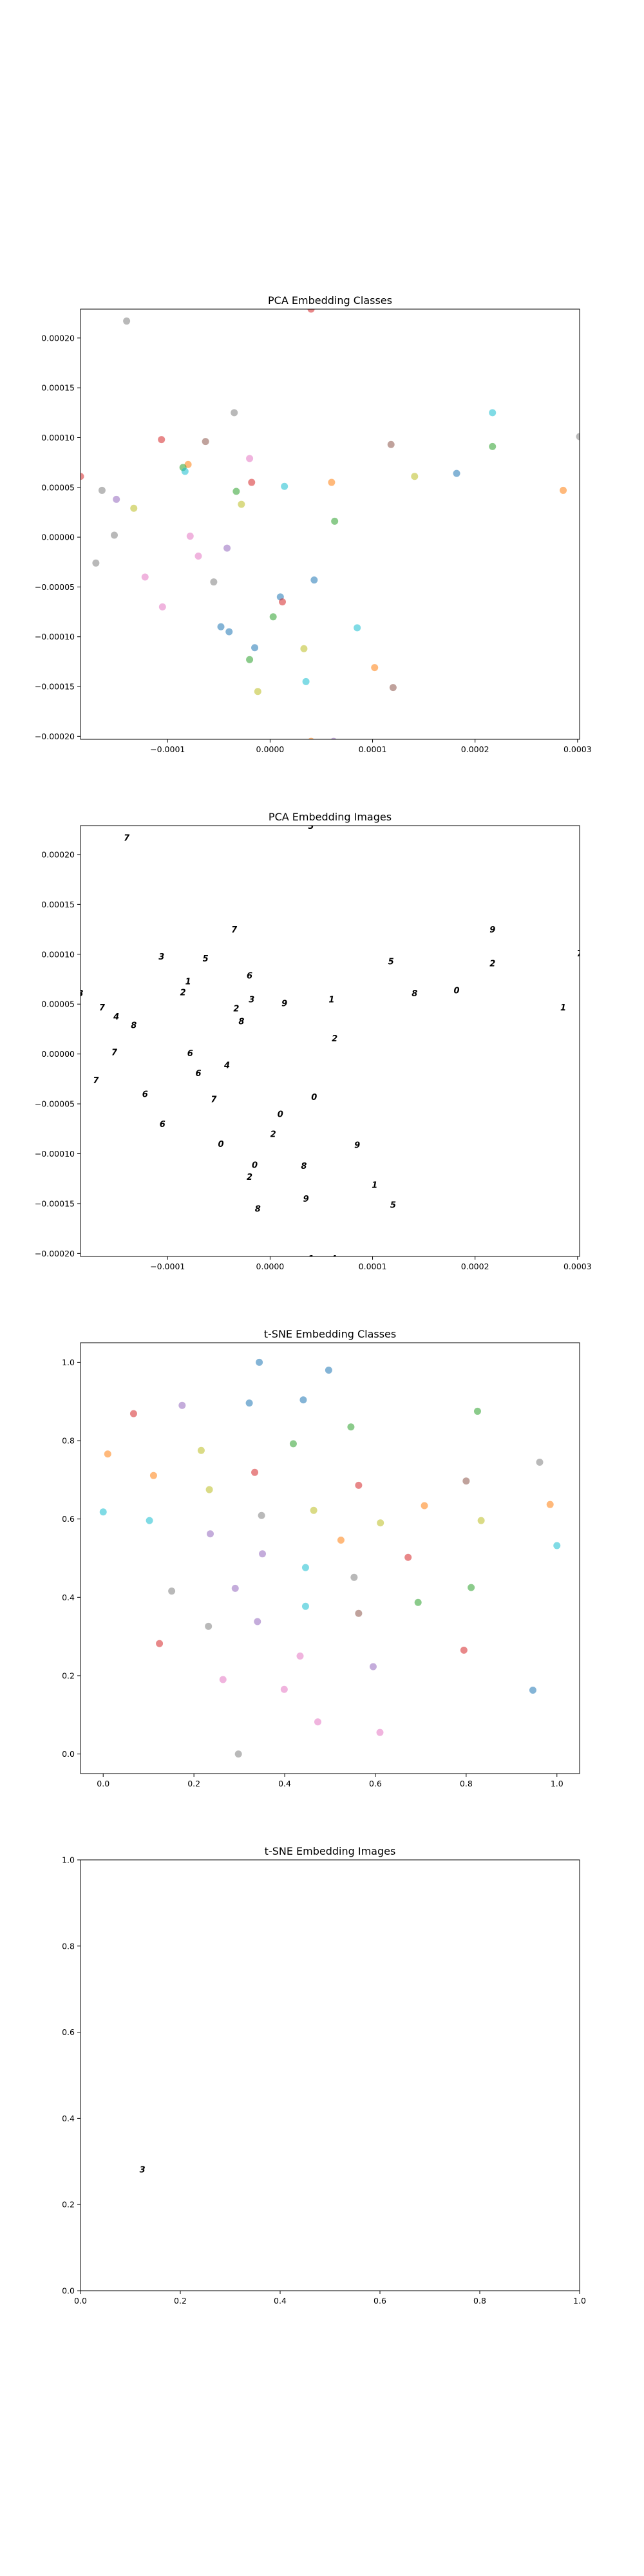 This screenshot has width=644, height=2576. Describe the element at coordinates (68, 1597) in the screenshot. I see `y-tick-label: 0.4` at that location.